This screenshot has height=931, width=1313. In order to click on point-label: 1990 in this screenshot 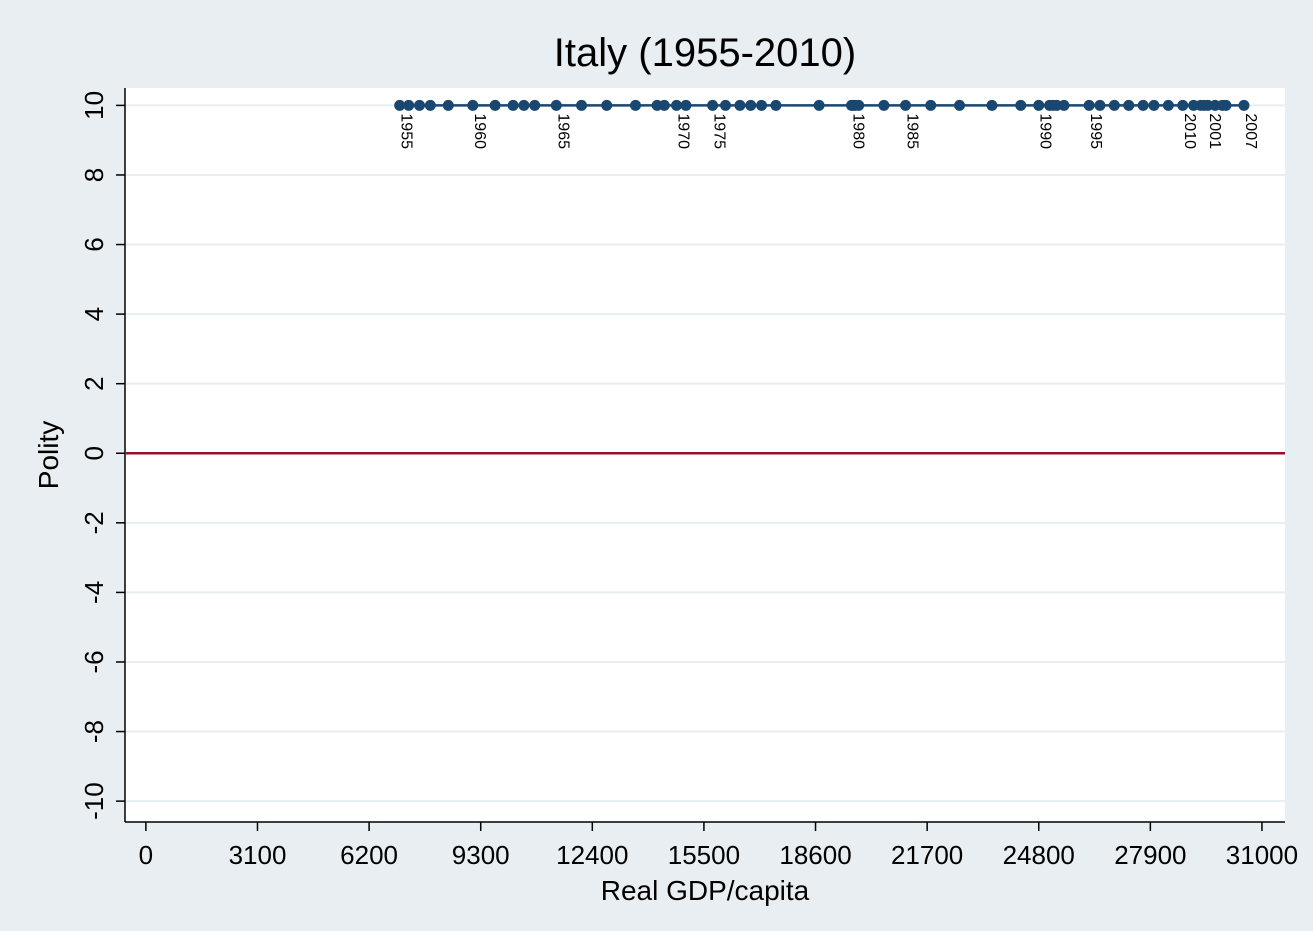, I will do `click(1045, 131)`.